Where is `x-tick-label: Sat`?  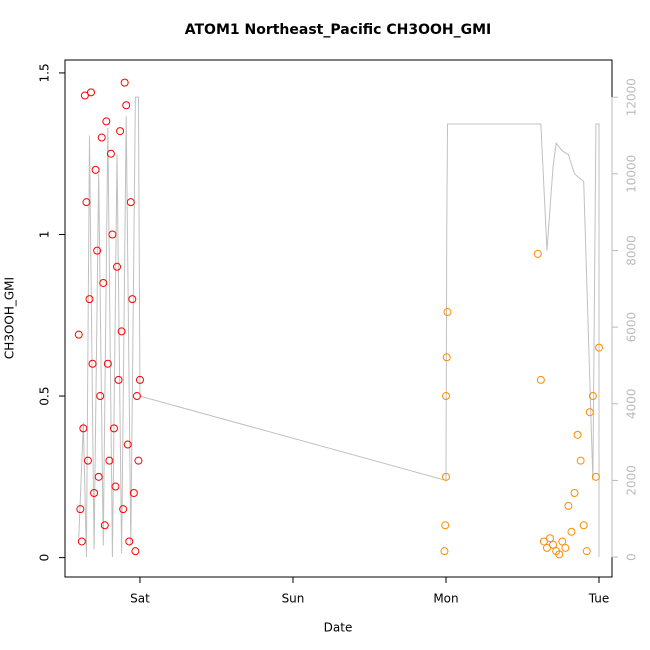
x-tick-label: Sat is located at coordinates (140, 599).